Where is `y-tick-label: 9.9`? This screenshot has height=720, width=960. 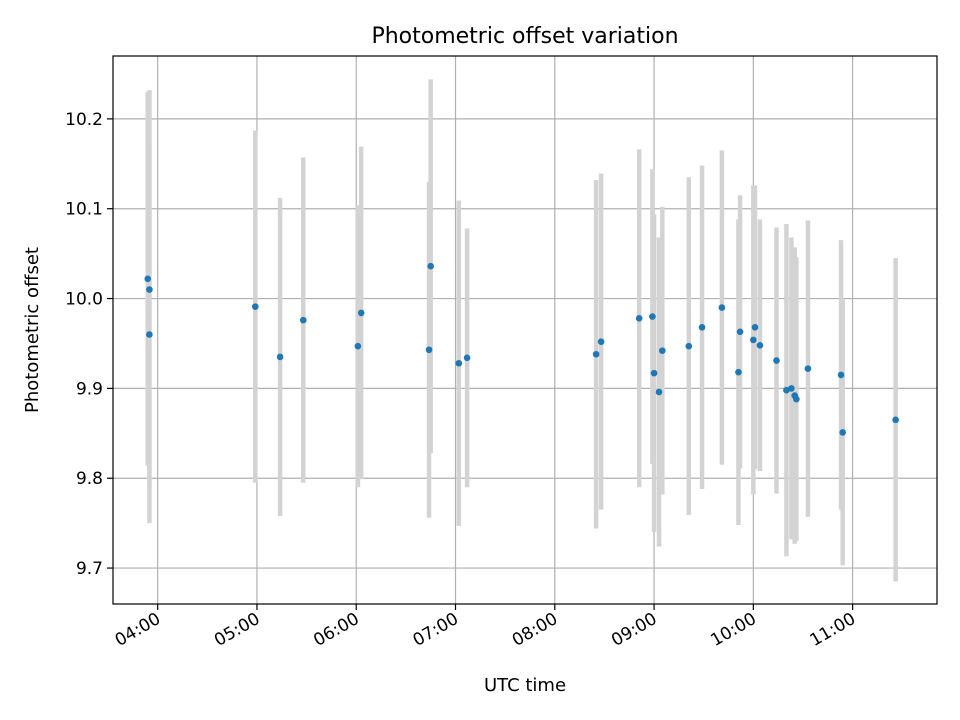 y-tick-label: 9.9 is located at coordinates (89, 389).